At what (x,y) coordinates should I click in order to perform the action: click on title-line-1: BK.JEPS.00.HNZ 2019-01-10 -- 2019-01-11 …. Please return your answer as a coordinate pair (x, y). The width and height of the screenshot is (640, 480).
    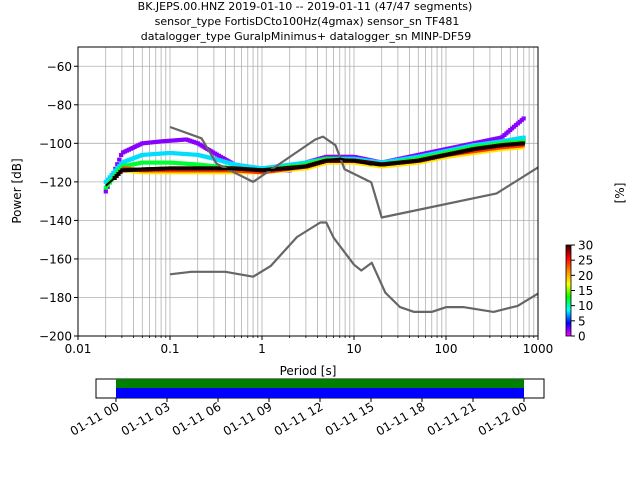
    Looking at the image, I should click on (305, 6).